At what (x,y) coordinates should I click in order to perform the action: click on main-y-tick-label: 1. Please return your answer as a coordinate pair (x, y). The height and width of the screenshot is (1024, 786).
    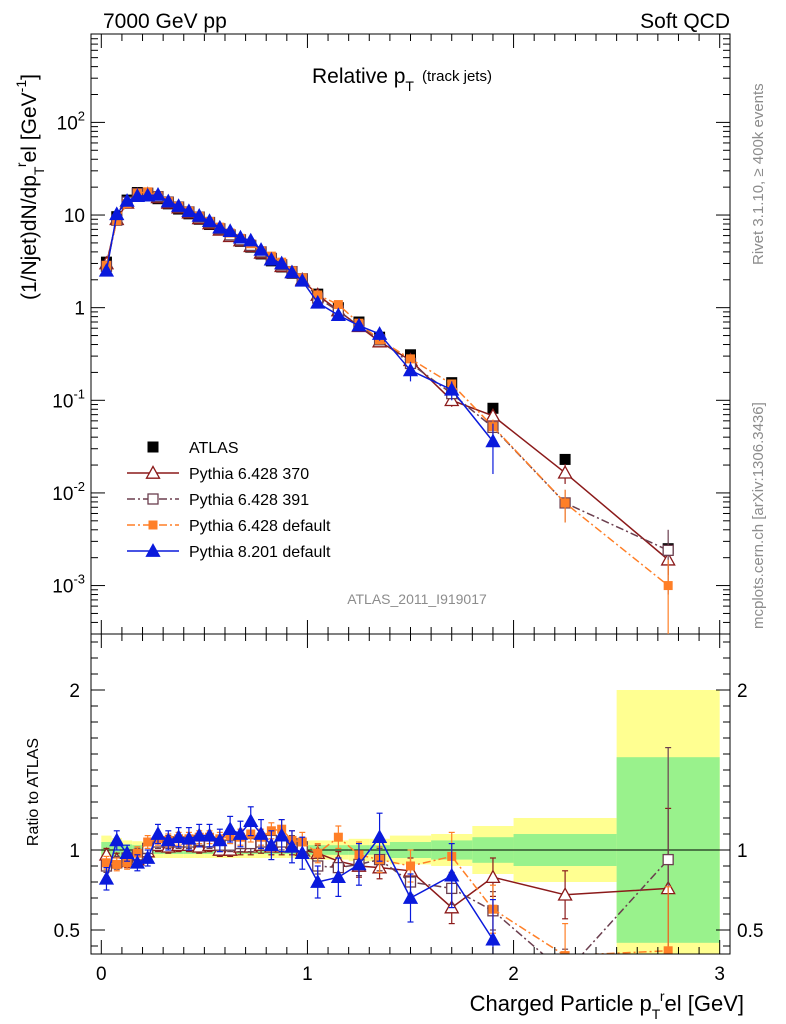
    Looking at the image, I should click on (79, 309).